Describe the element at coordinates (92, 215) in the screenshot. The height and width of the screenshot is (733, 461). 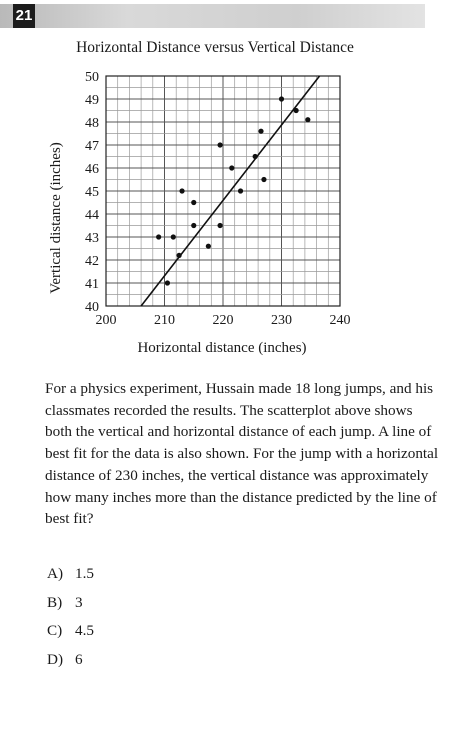
I see `y-tick-label: 44` at that location.